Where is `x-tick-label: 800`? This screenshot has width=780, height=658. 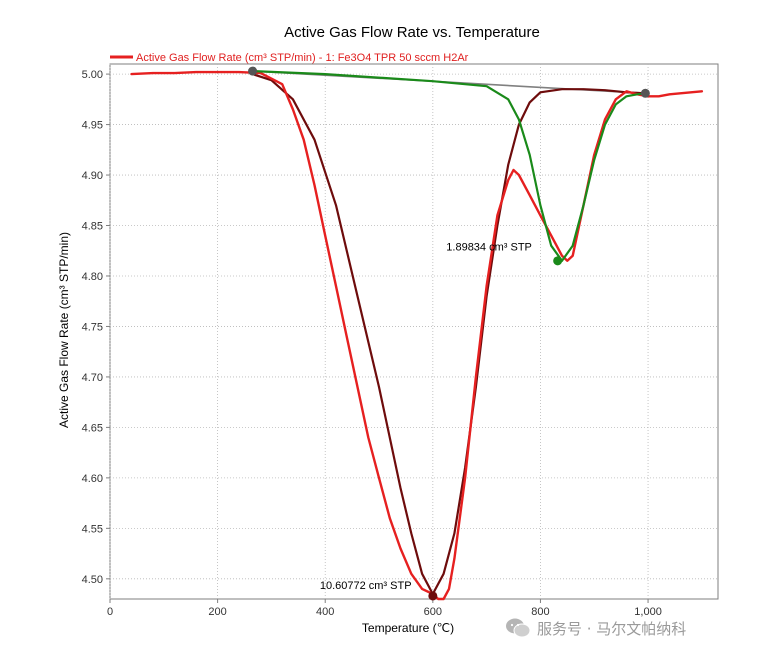
x-tick-label: 800 is located at coordinates (540, 612).